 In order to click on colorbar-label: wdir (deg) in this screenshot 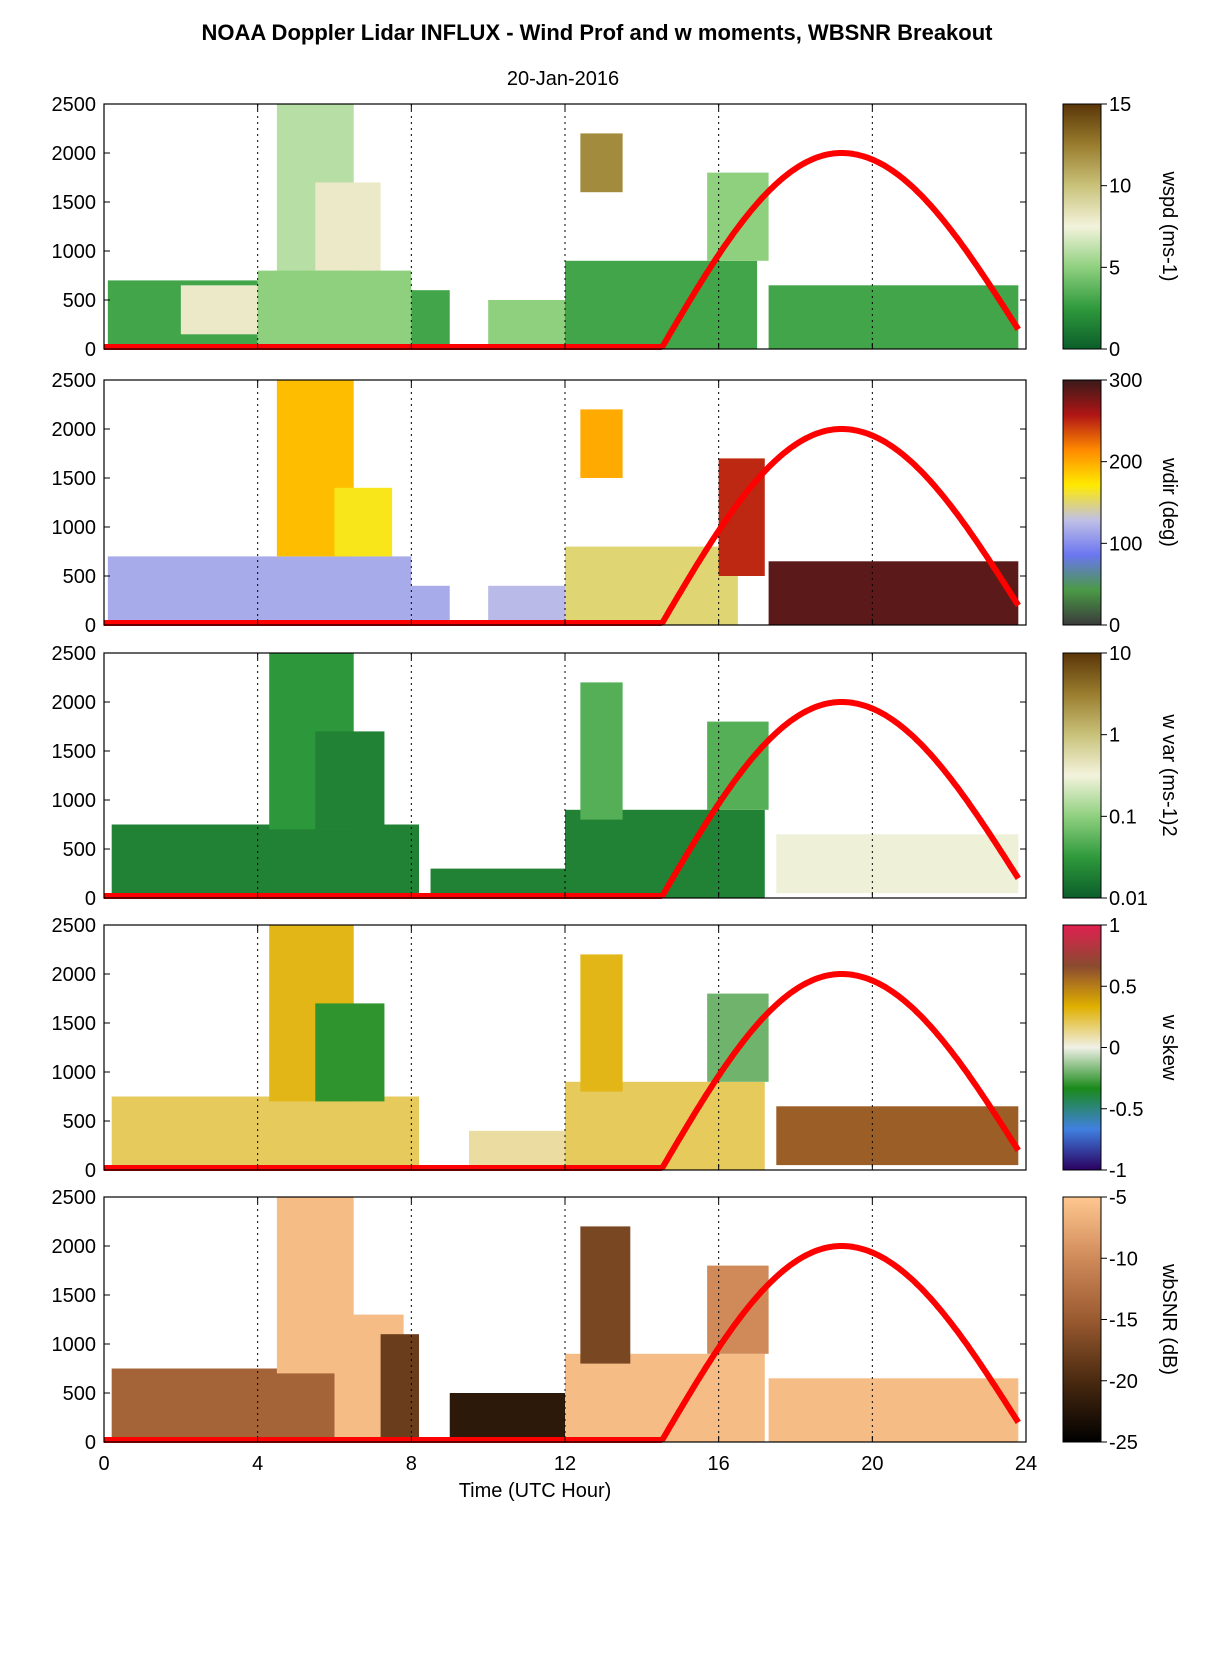, I will do `click(1169, 502)`.